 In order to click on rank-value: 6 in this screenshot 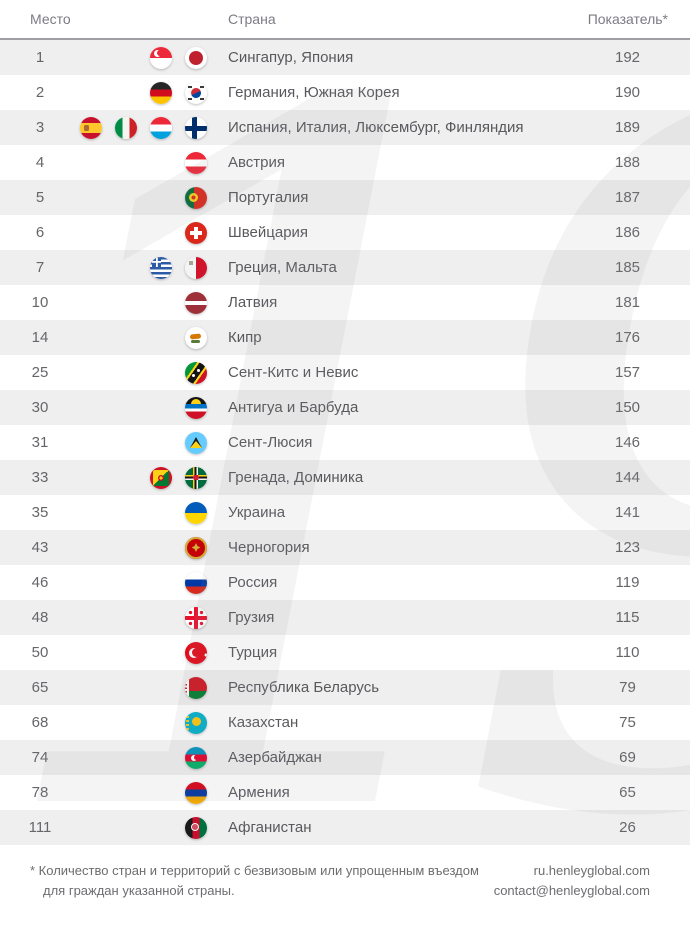, I will do `click(40, 232)`.